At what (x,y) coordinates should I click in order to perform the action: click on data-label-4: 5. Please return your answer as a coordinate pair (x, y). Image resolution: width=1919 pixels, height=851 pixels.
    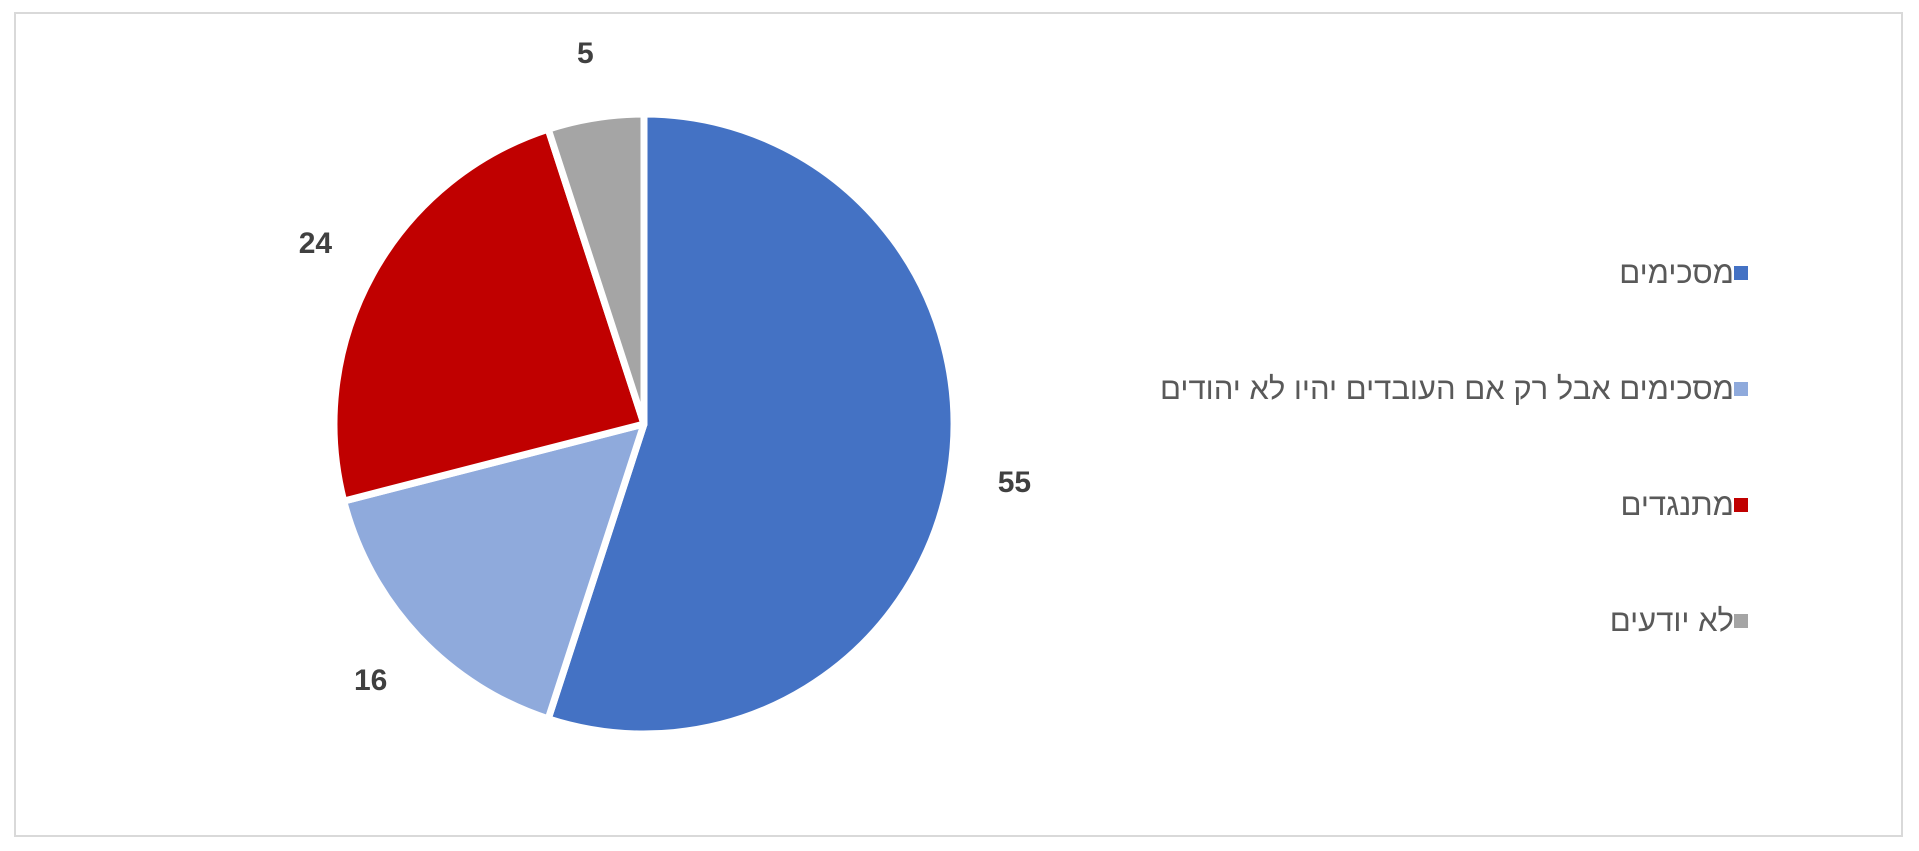
    Looking at the image, I should click on (585, 53).